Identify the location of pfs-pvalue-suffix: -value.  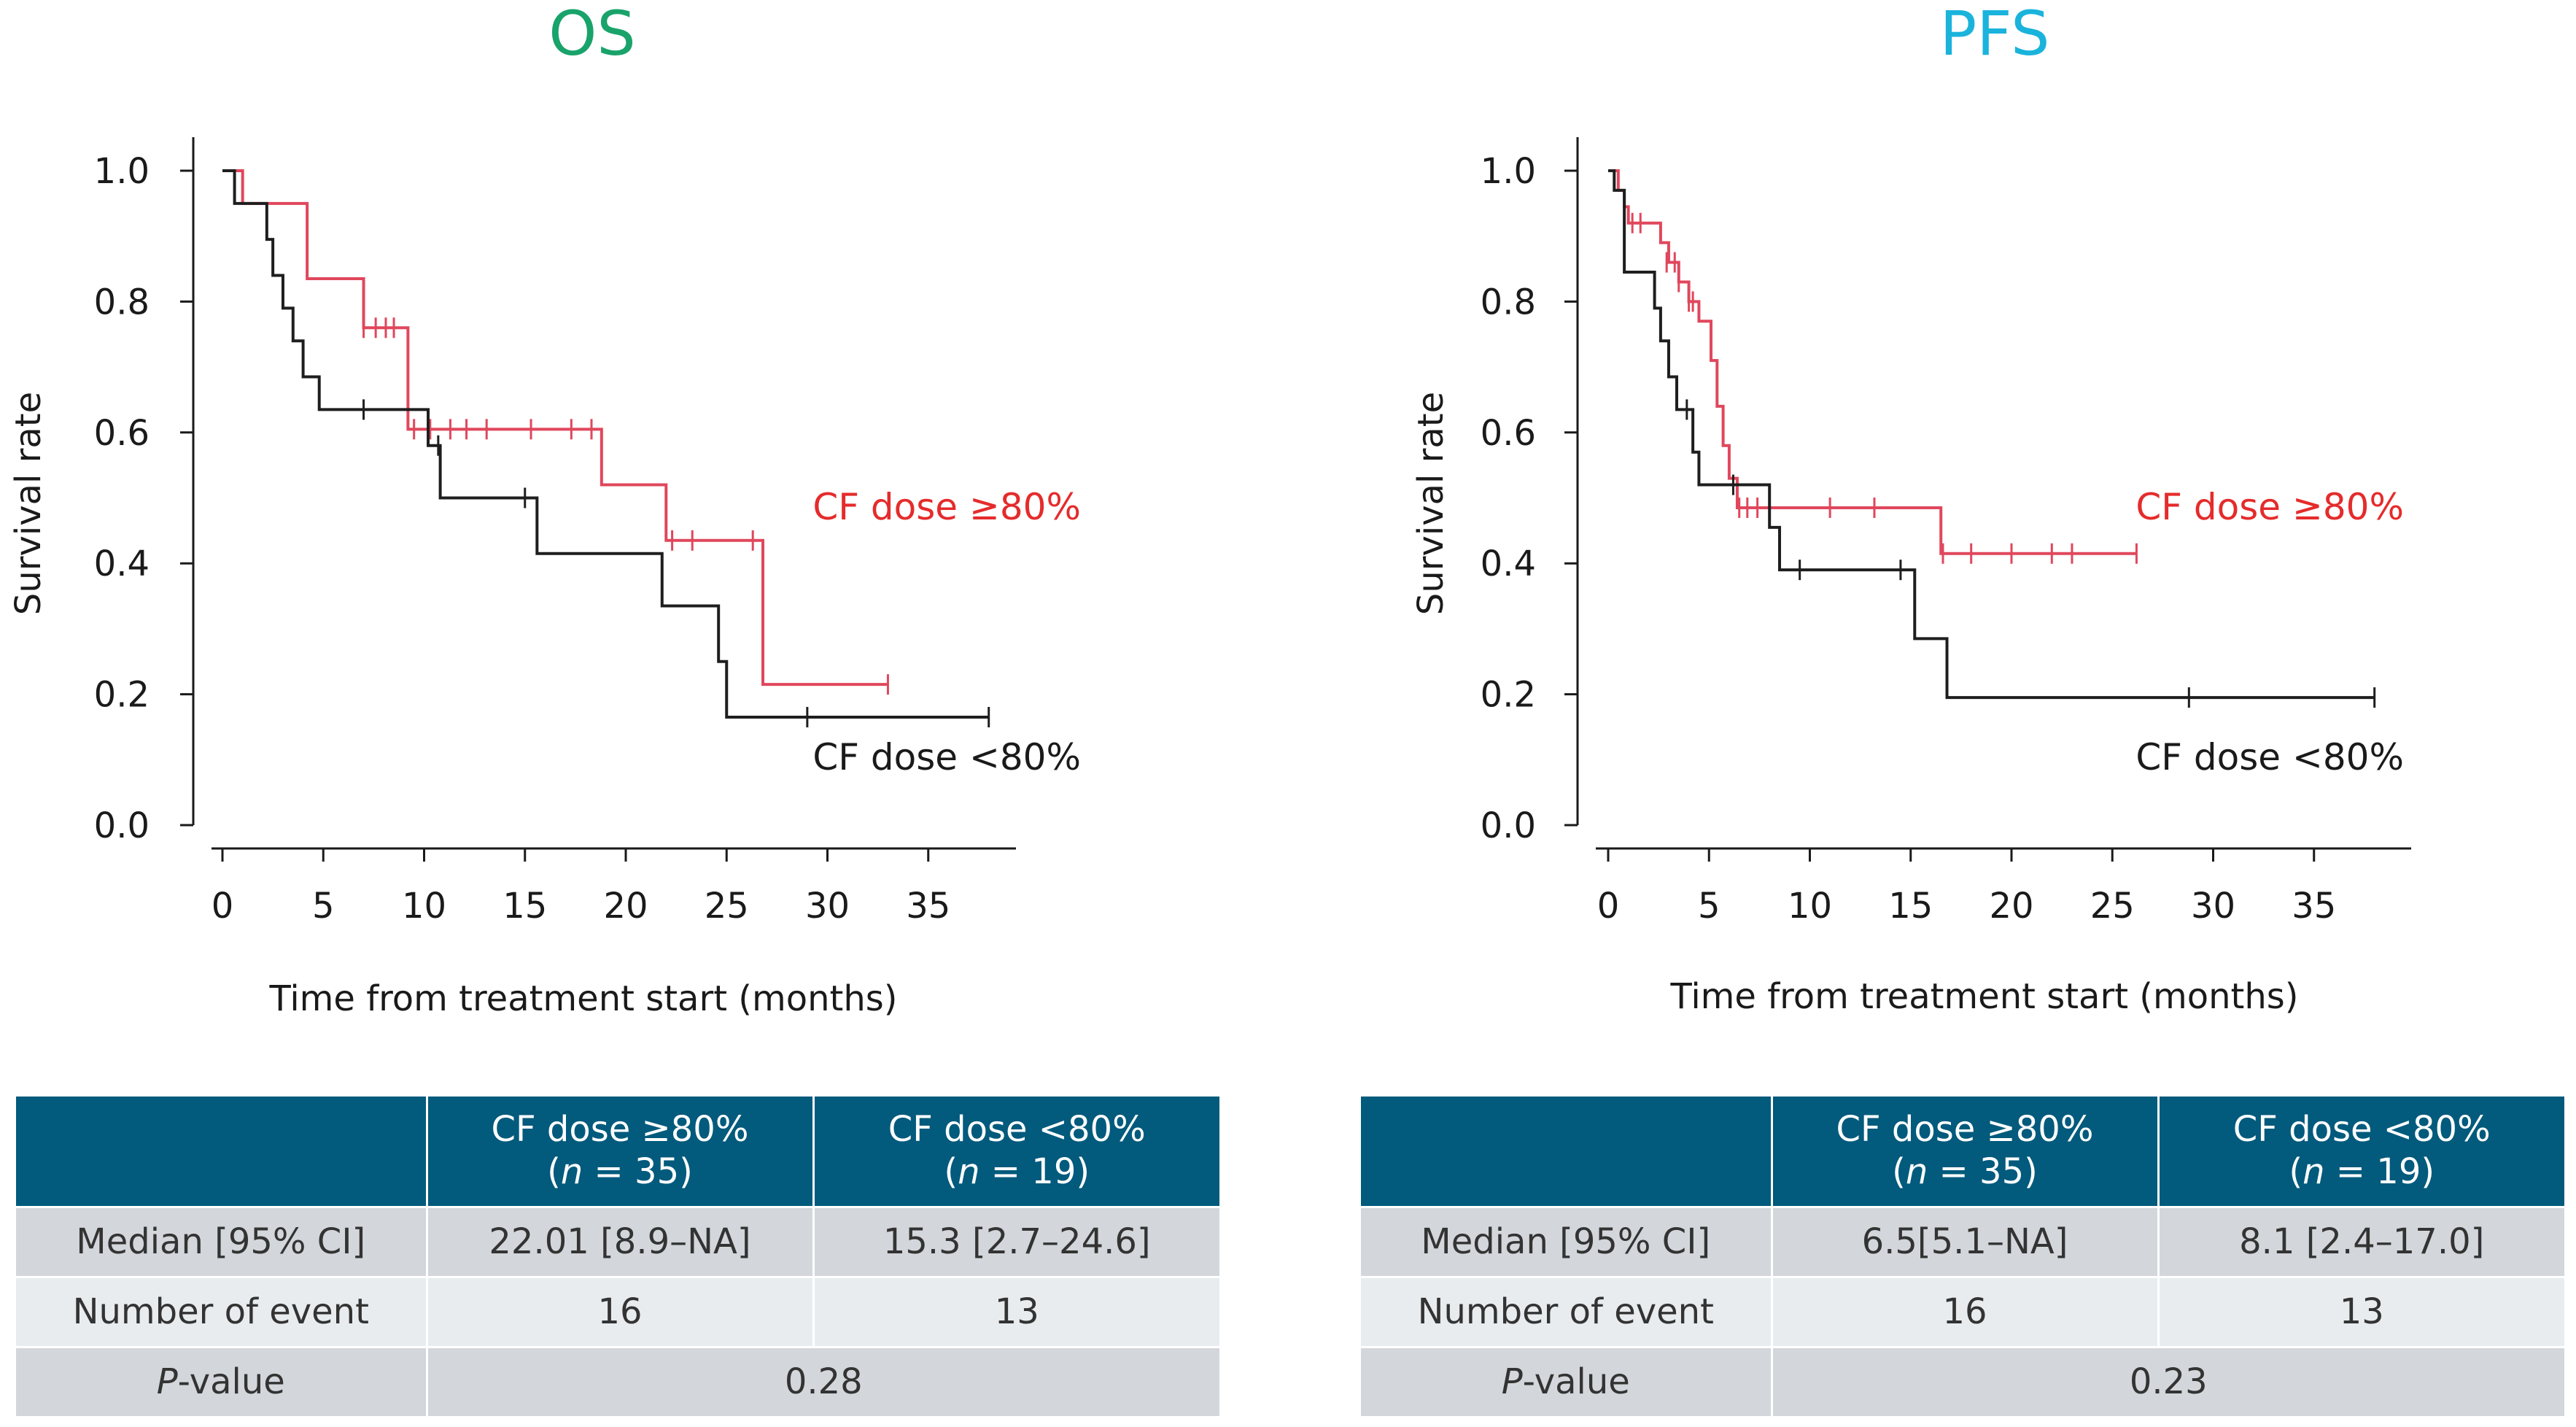
(1576, 1381).